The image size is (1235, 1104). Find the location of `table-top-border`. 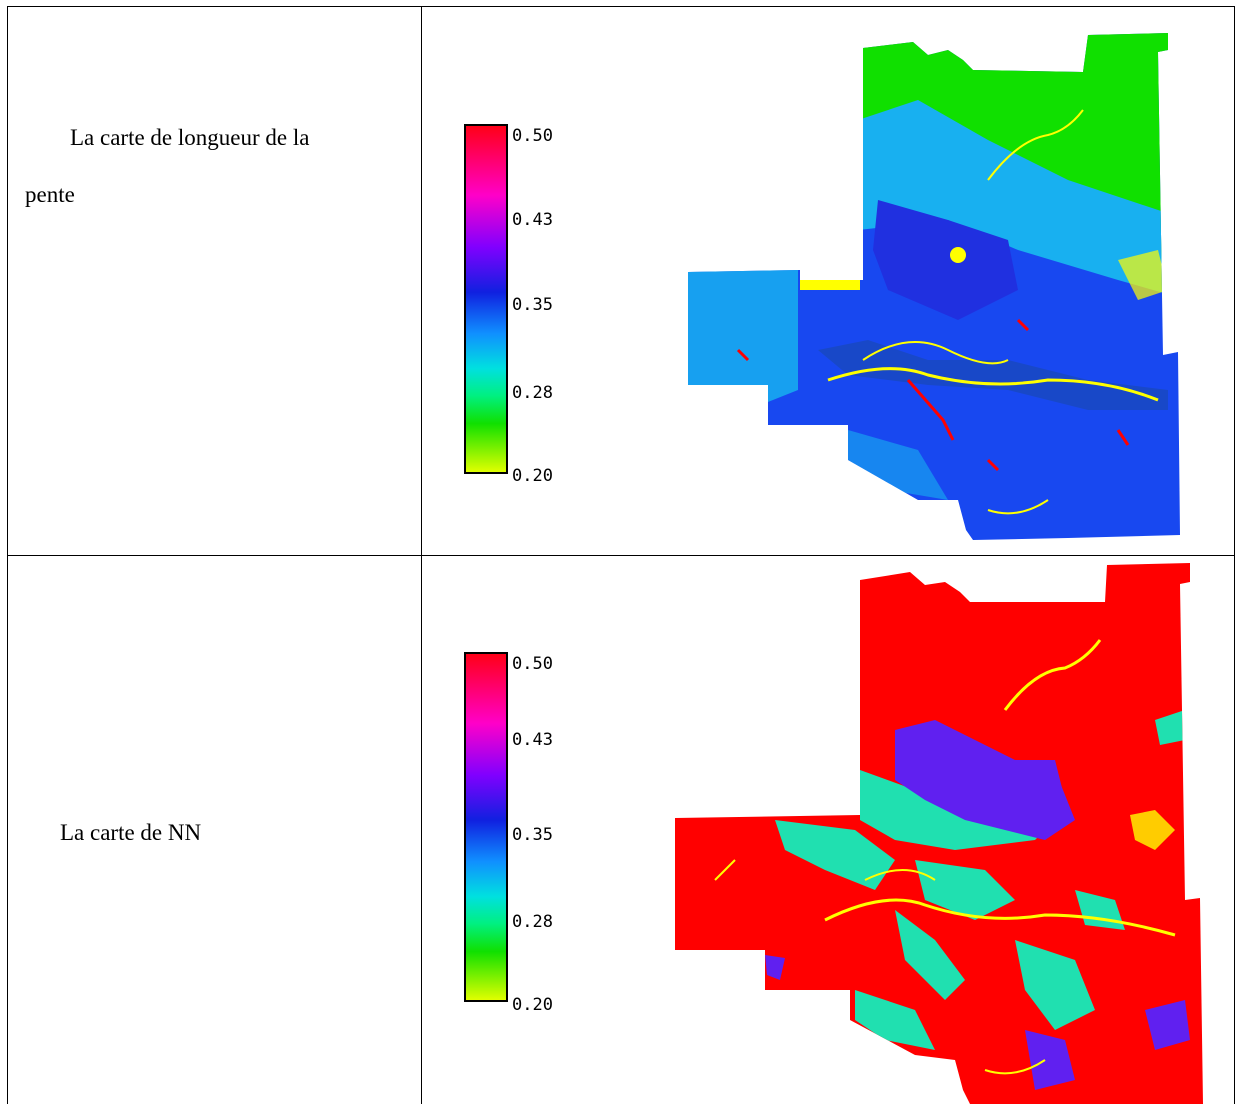

table-top-border is located at coordinates (621, 6).